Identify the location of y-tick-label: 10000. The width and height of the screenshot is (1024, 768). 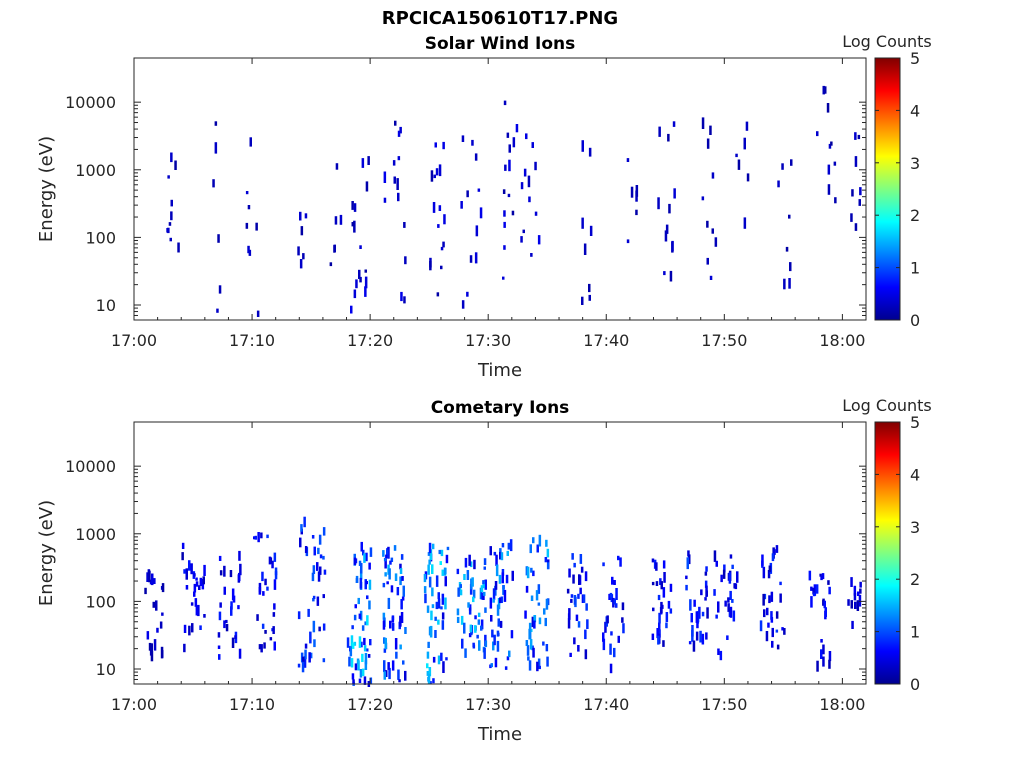
(90, 466).